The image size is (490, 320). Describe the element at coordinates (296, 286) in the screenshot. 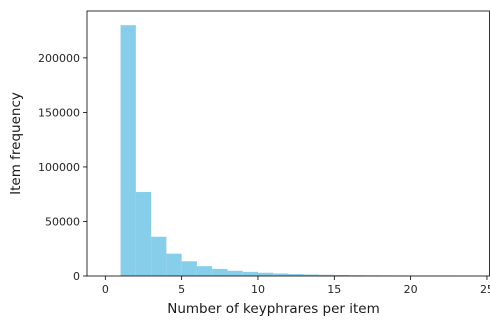

I see `x-axis-ticks: 0 5 10 15 20 25` at that location.